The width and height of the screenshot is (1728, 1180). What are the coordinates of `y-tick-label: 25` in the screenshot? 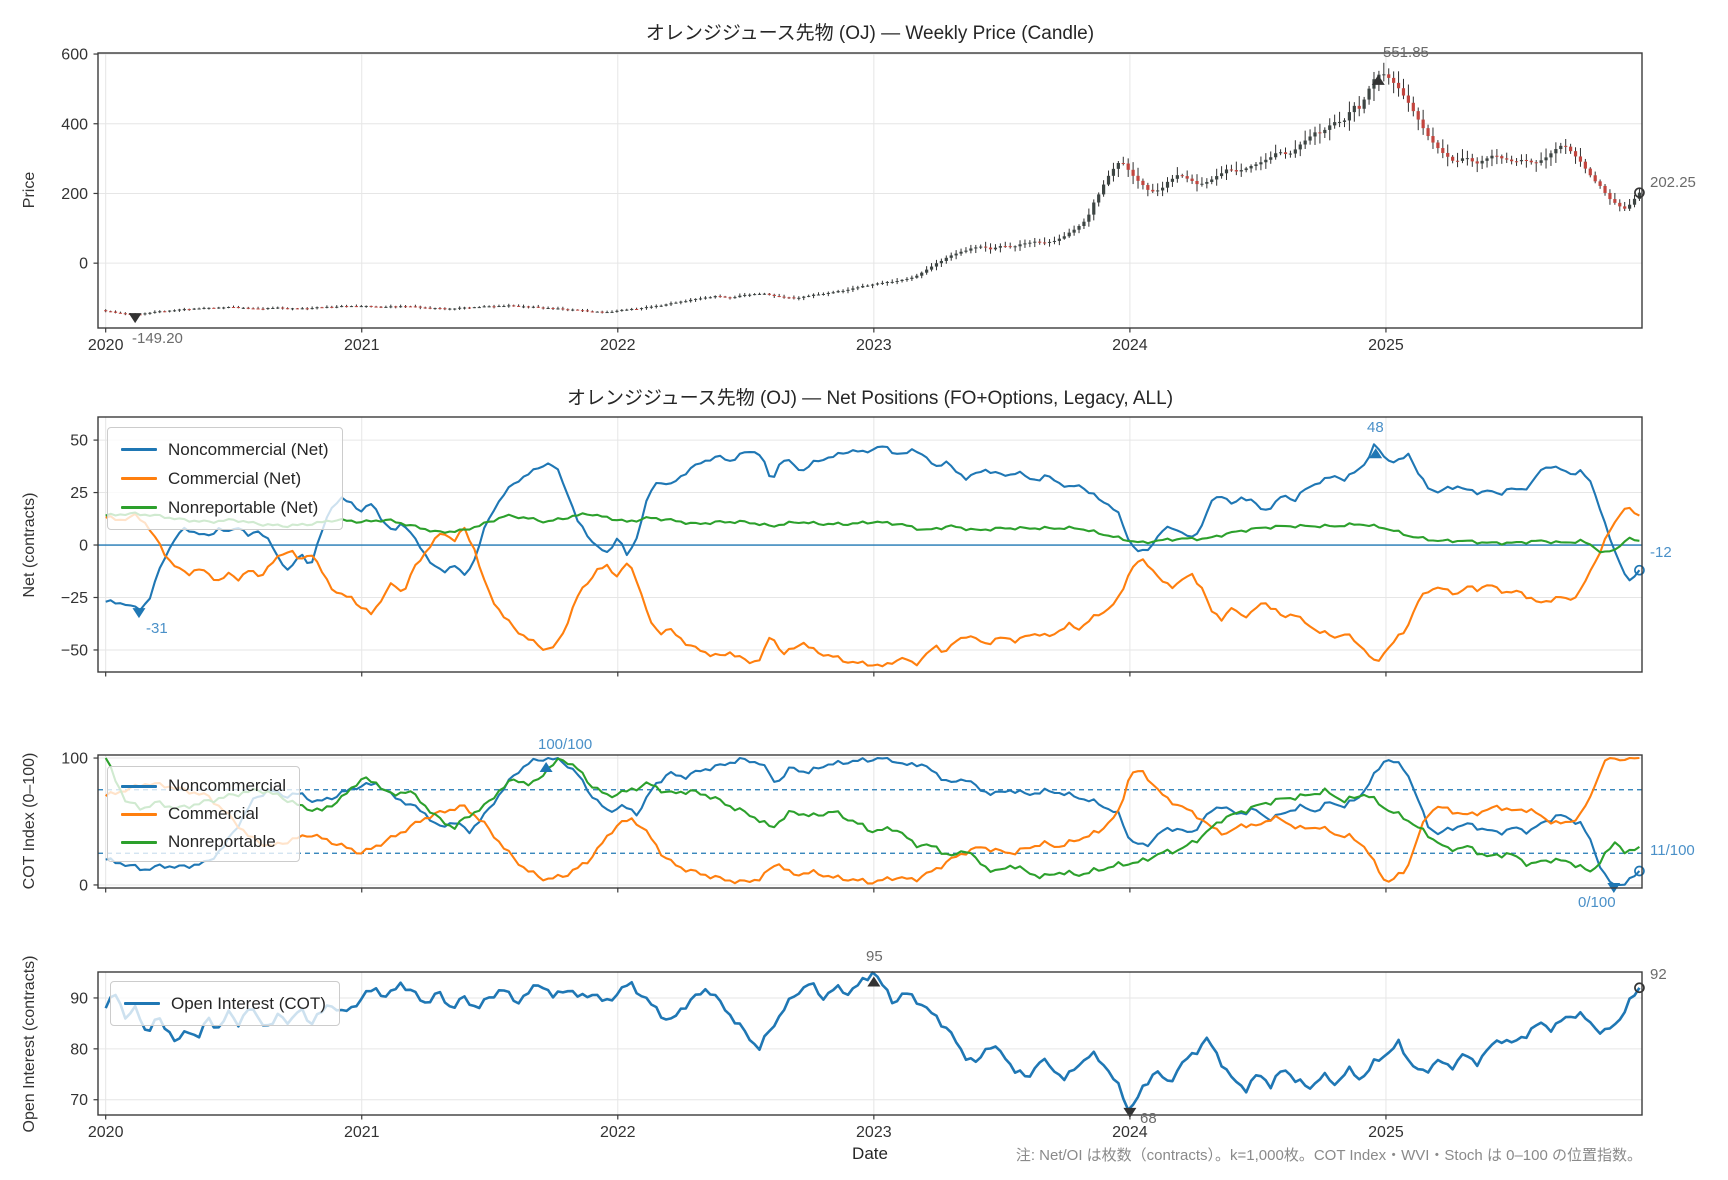 It's located at (79, 493).